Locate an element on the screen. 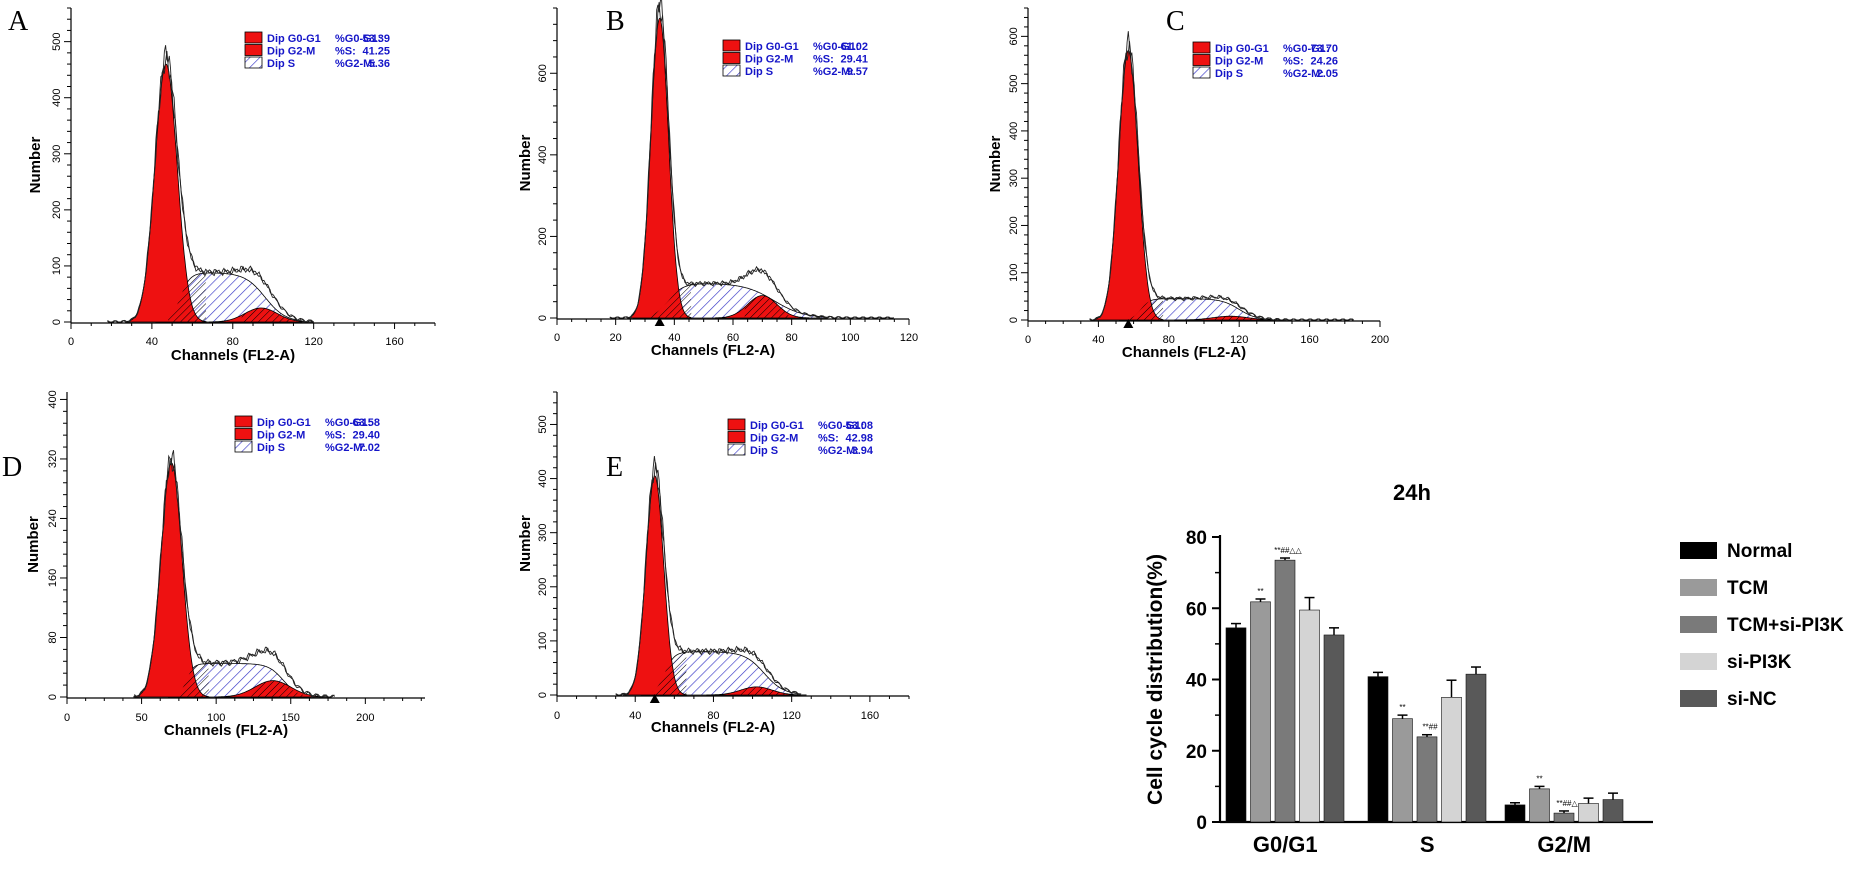 This screenshot has height=883, width=1876. y-tick-label: 240 is located at coordinates (53, 518).